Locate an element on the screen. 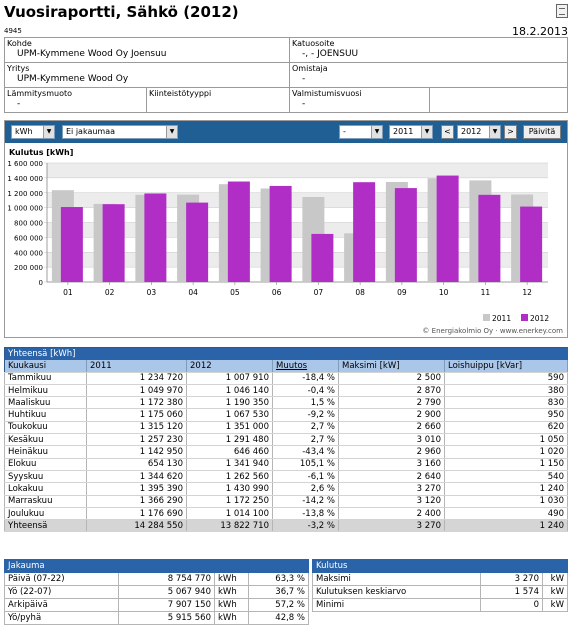 Image resolution: width=576 pixels, height=634 pixels. y-tick-label: 200 000 is located at coordinates (28, 268).